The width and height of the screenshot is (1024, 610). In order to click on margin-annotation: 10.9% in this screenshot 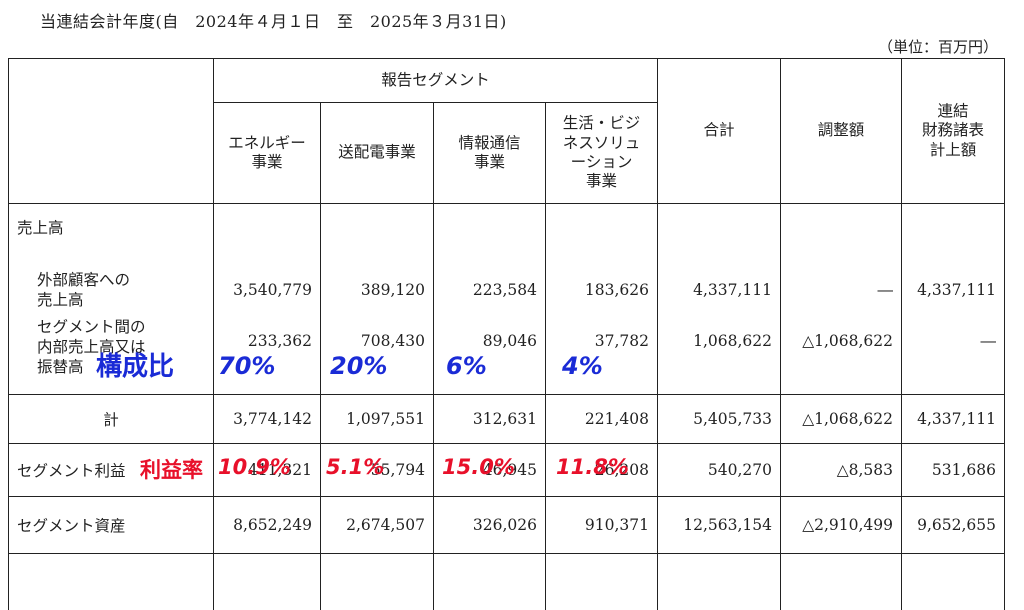, I will do `click(254, 467)`.